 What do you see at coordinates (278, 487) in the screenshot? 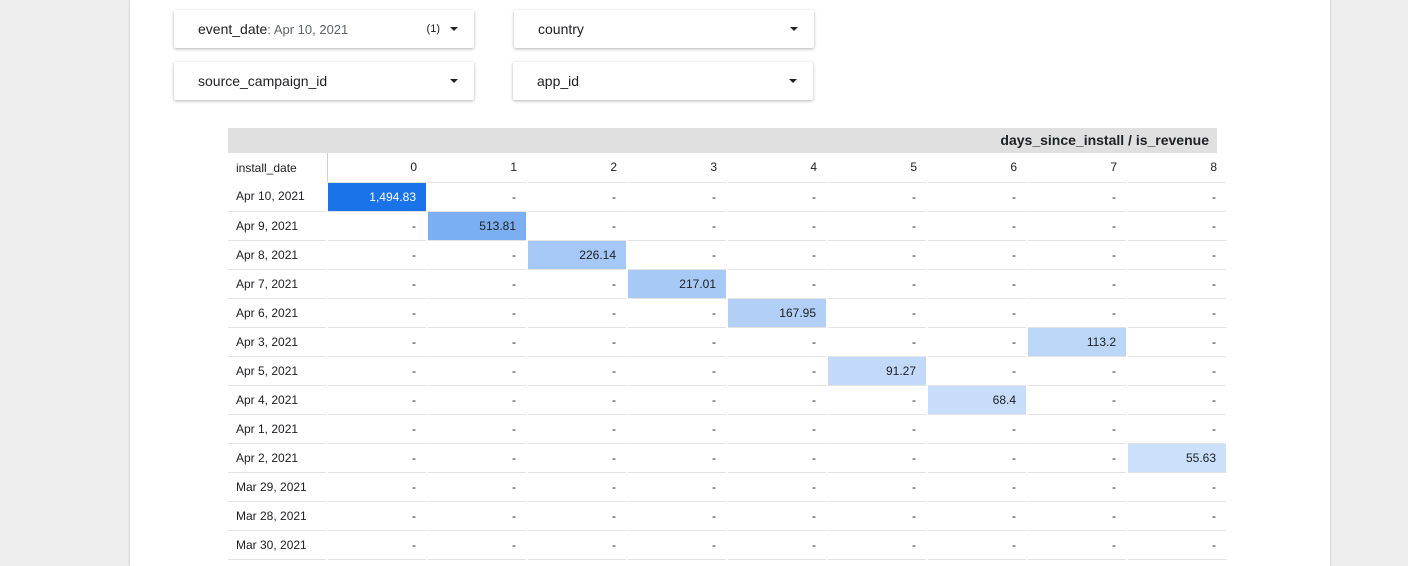
I see `row-header-install-date: Mar 29, 2021` at bounding box center [278, 487].